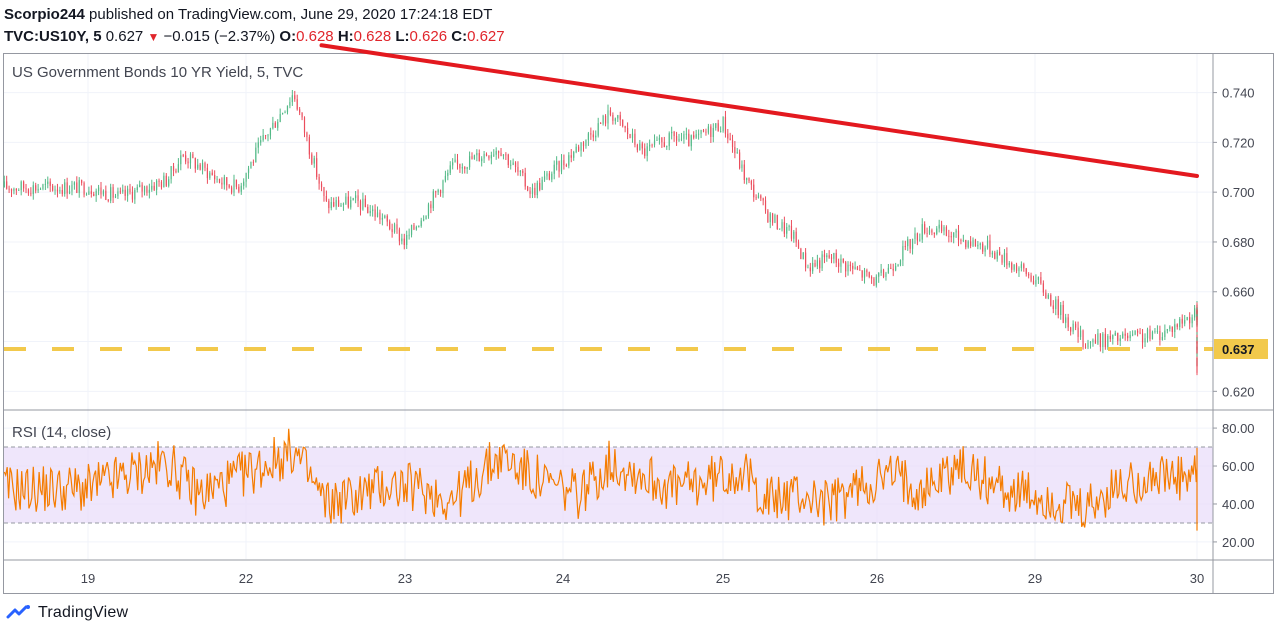 The height and width of the screenshot is (631, 1278). What do you see at coordinates (1238, 349) in the screenshot?
I see `price-tag-label: 0.637` at bounding box center [1238, 349].